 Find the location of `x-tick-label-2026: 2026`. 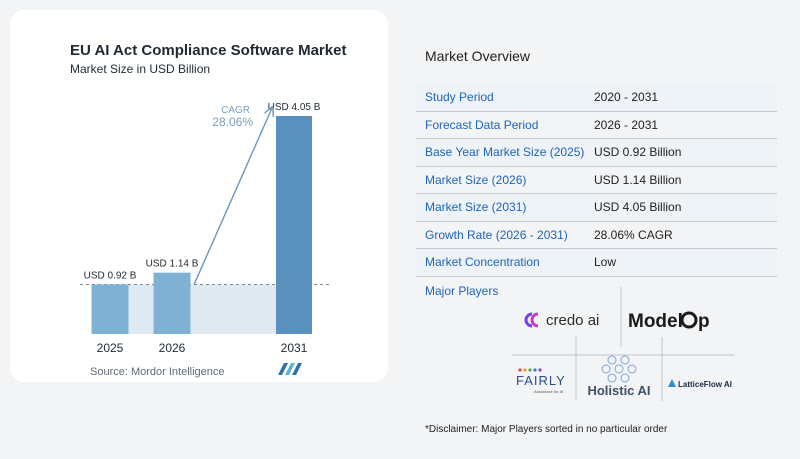

x-tick-label-2026: 2026 is located at coordinates (172, 348).